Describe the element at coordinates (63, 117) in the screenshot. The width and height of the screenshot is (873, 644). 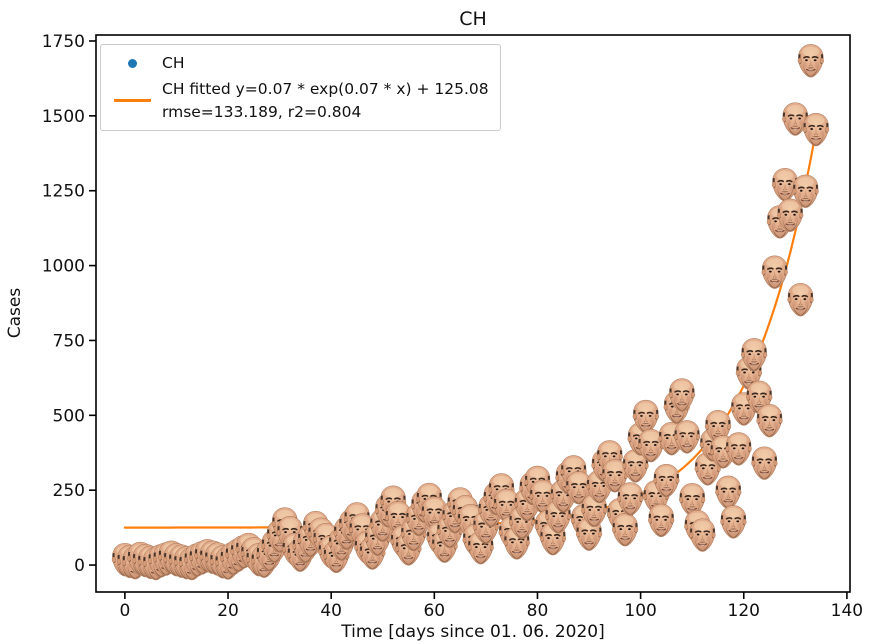
I see `y-tick-label: 1500` at that location.